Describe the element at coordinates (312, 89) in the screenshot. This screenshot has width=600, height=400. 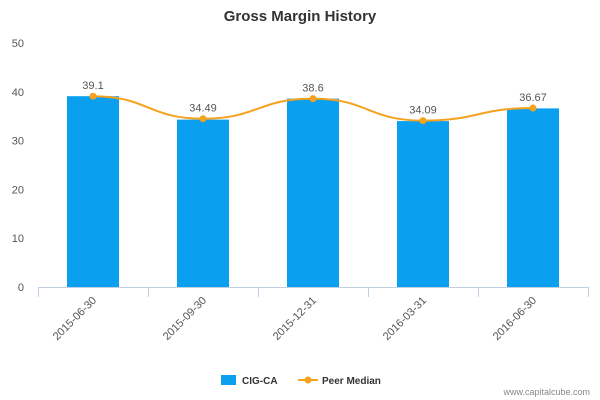
I see `peer-median-data-label: 38.6` at that location.